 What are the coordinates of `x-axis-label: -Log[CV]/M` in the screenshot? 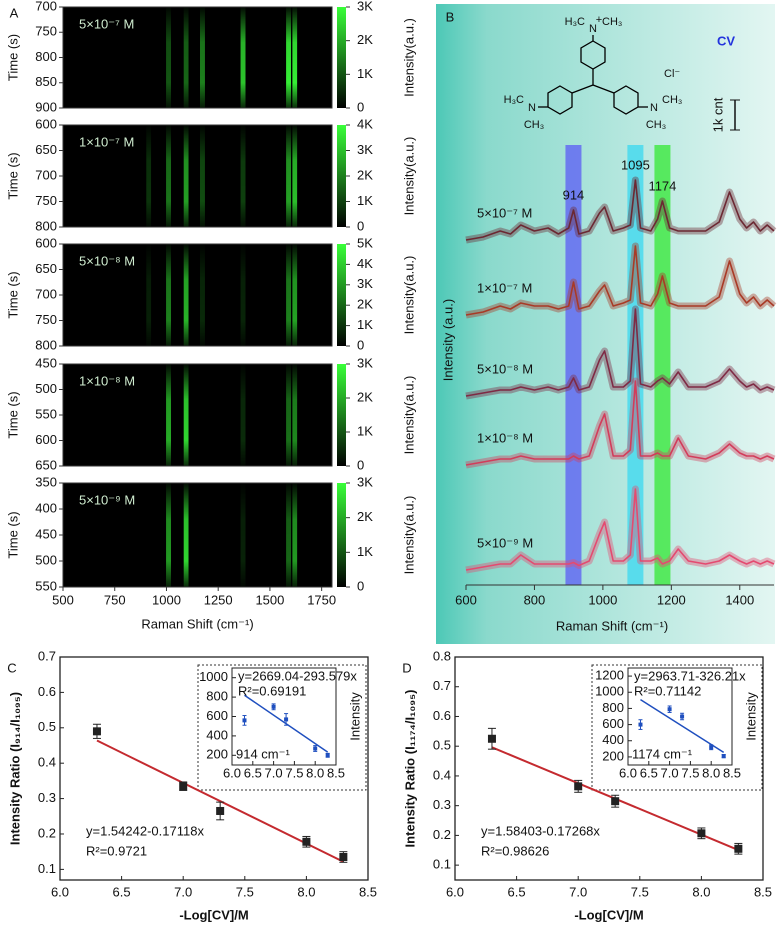 It's located at (608, 914).